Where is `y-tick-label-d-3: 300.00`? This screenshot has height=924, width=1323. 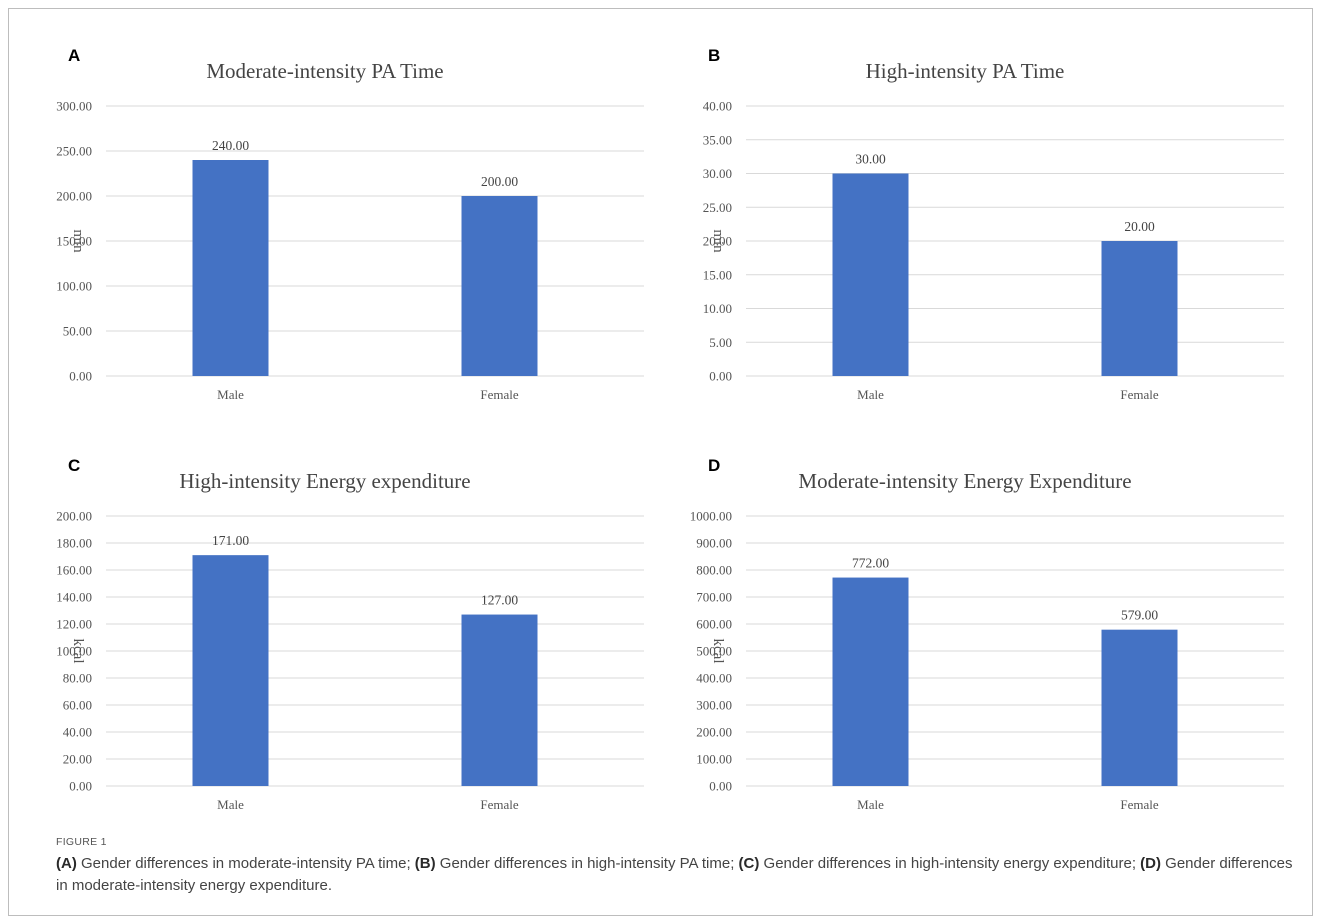
y-tick-label-d-3: 300.00 is located at coordinates (714, 705).